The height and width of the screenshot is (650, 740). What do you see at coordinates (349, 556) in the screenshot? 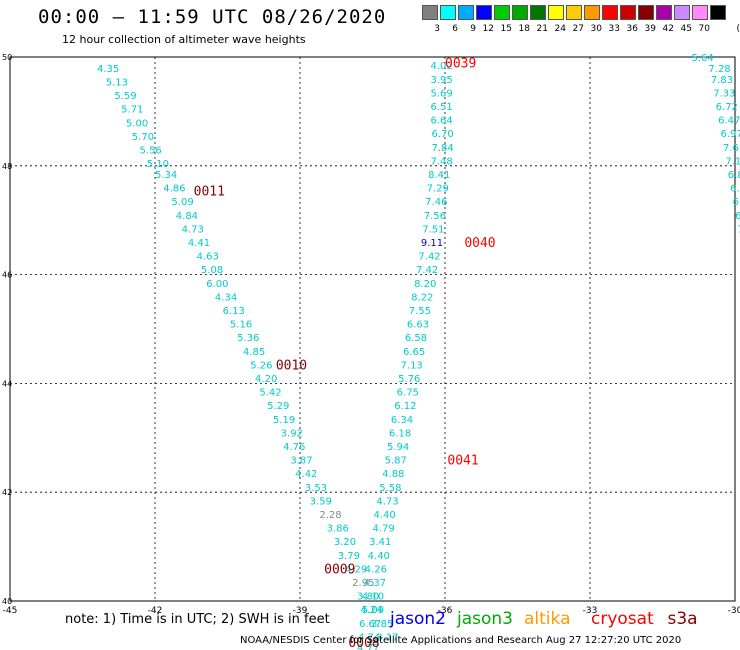
I see `wave-height-value: 3.79` at bounding box center [349, 556].